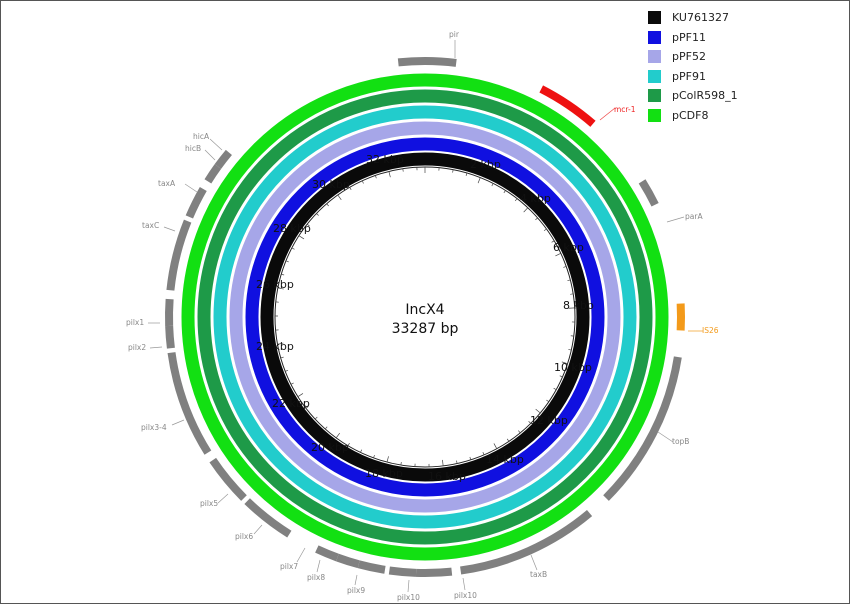 The height and width of the screenshot is (604, 850). I want to click on gene-label-pilx10-a: pilx10, so click(408, 597).